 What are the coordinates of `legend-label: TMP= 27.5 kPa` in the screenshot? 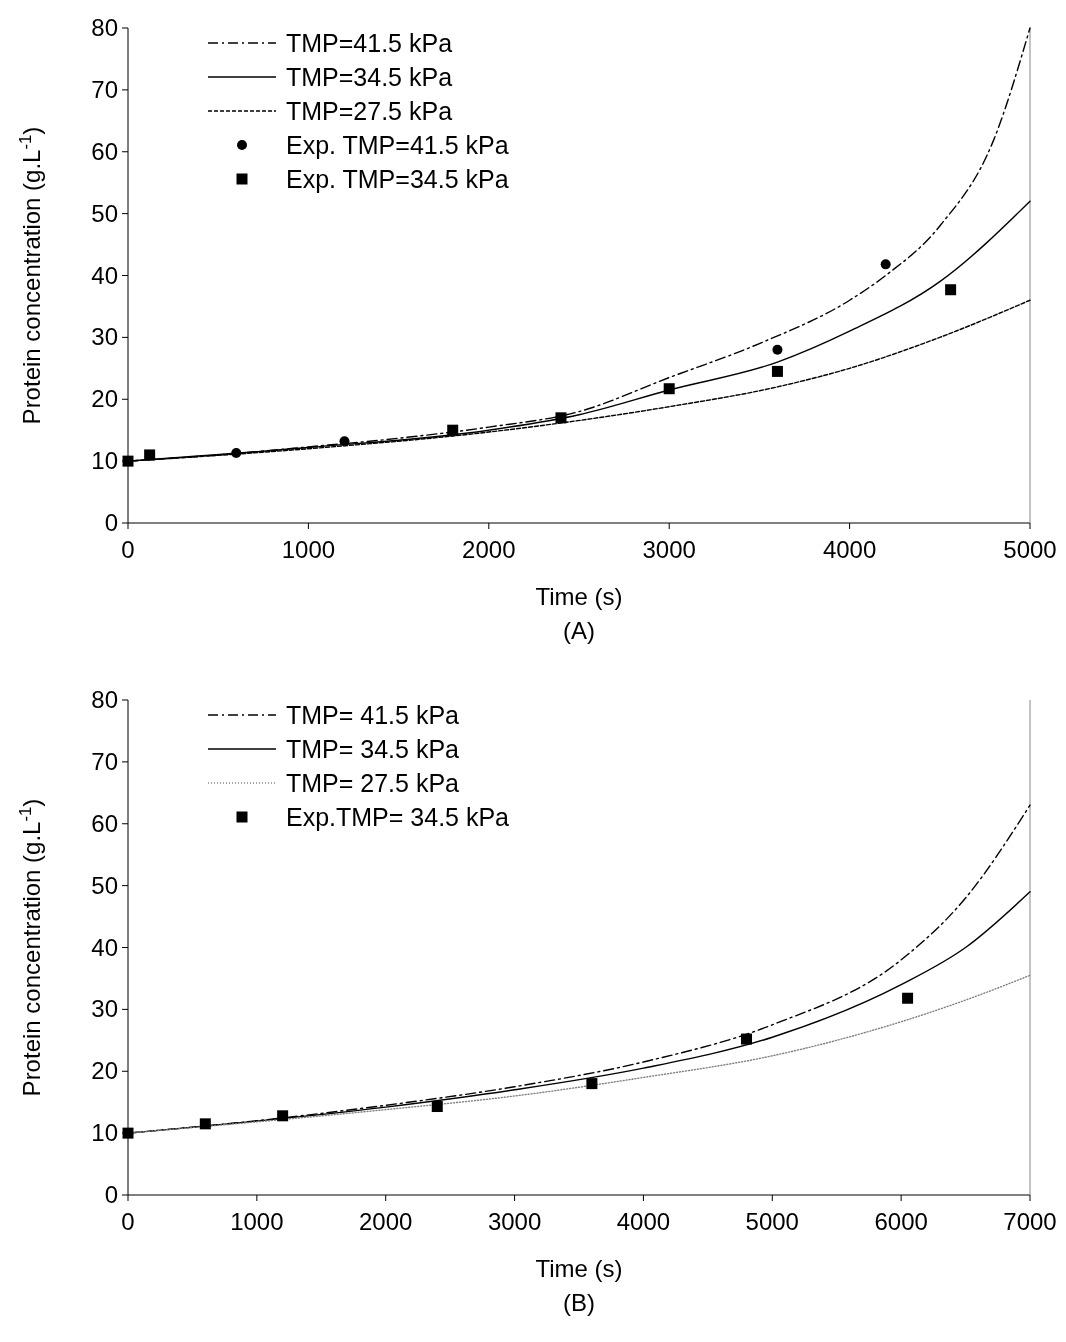 It's located at (373, 783).